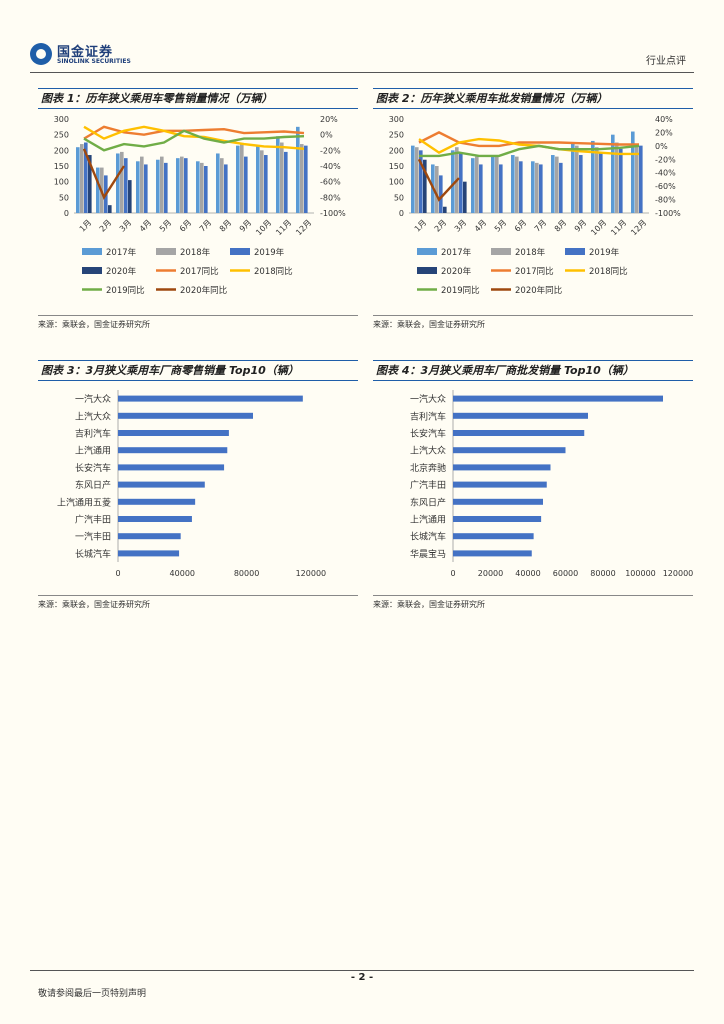  I want to click on x-tick-label: 9月, so click(246, 226).